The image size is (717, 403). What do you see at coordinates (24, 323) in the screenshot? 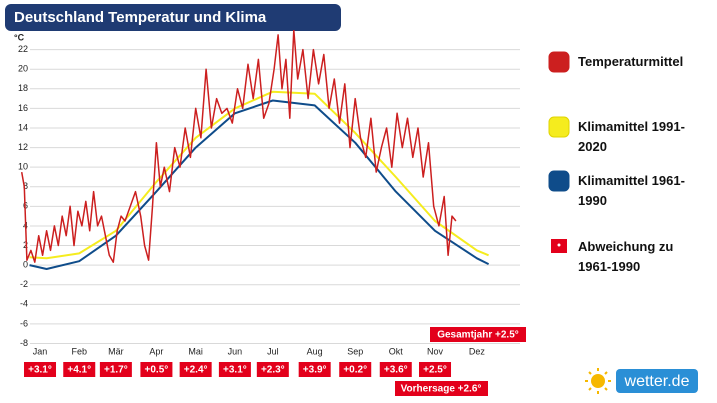
I see `y-tick-label: -6` at bounding box center [24, 323].